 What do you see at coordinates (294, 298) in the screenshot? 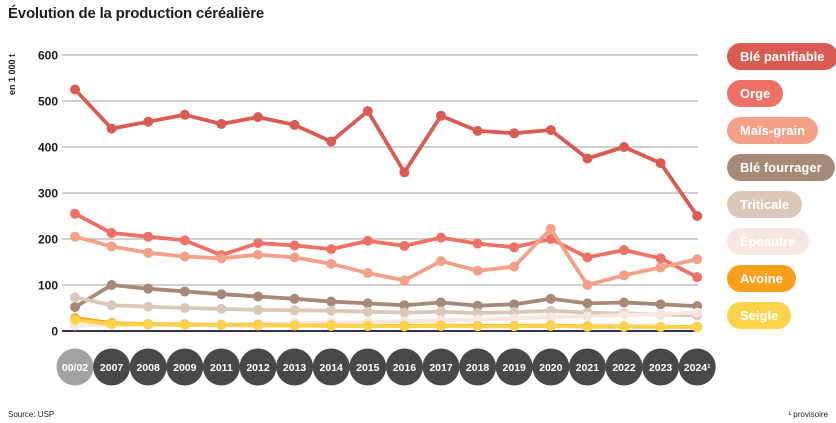
I see `data-point-ble-fourrager-2013` at bounding box center [294, 298].